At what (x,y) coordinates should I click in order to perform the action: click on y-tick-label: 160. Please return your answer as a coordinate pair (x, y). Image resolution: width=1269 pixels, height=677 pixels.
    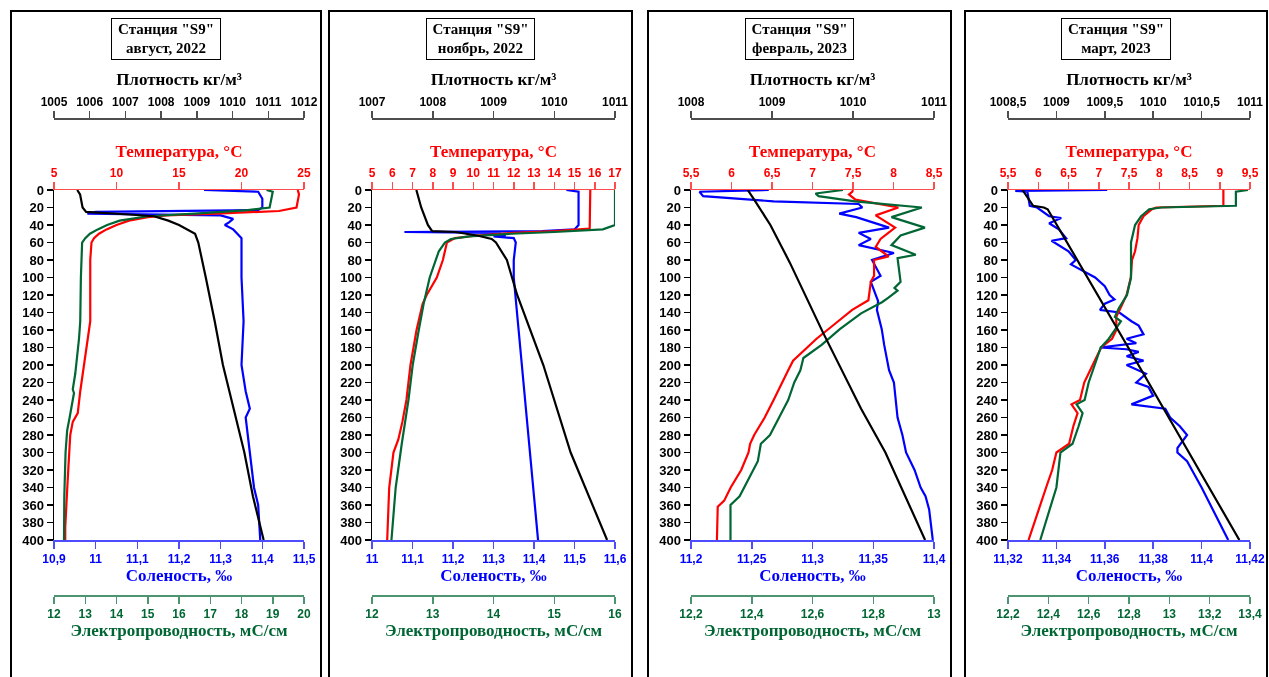
    Looking at the image, I should click on (33, 330).